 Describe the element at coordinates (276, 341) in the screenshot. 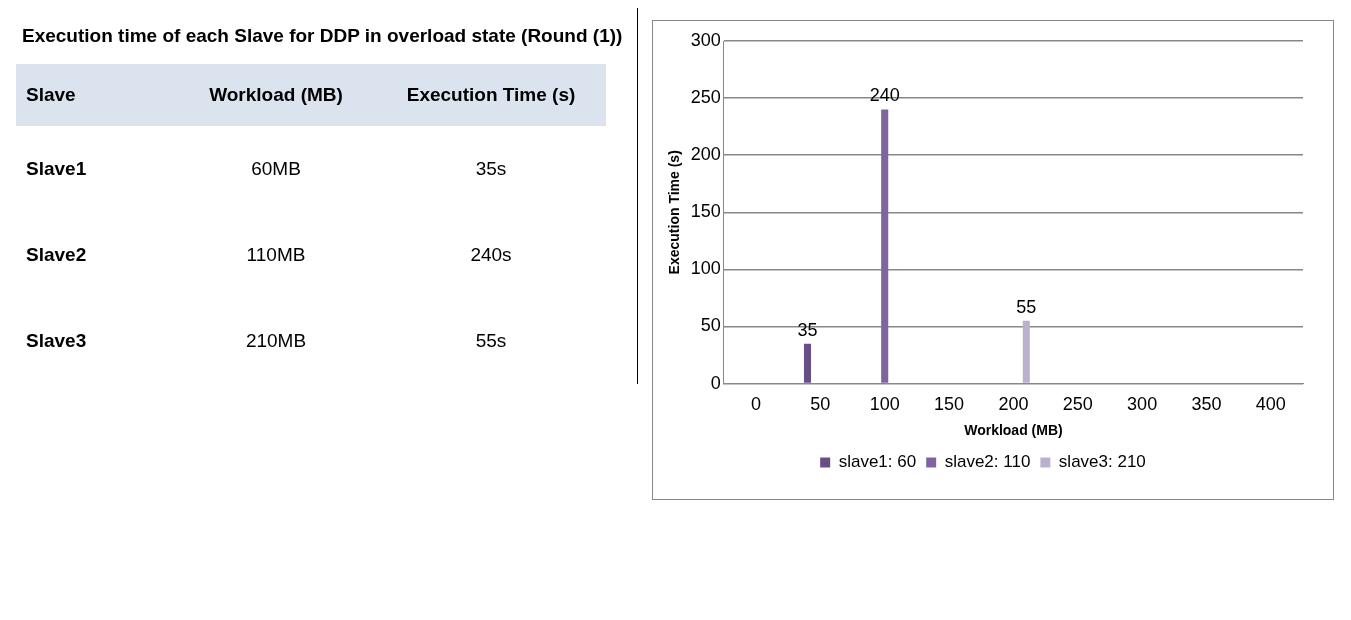

I see `text: 210MB` at that location.